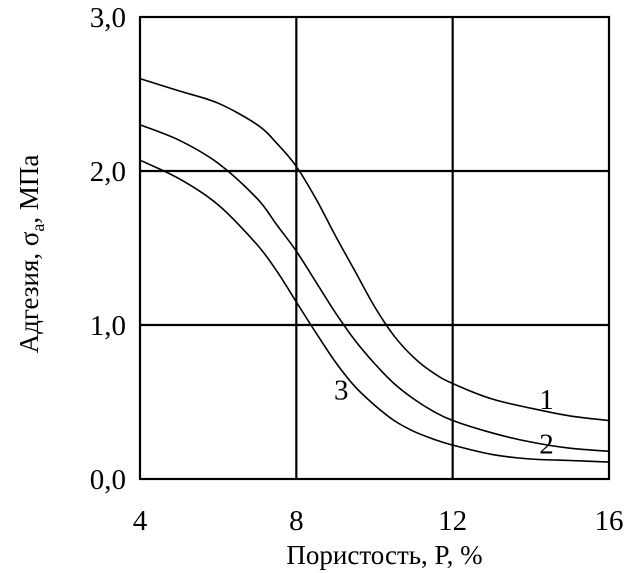 Image resolution: width=638 pixels, height=573 pixels. I want to click on y-axis-title: Адгезия, σa, МПа, so click(31, 254).